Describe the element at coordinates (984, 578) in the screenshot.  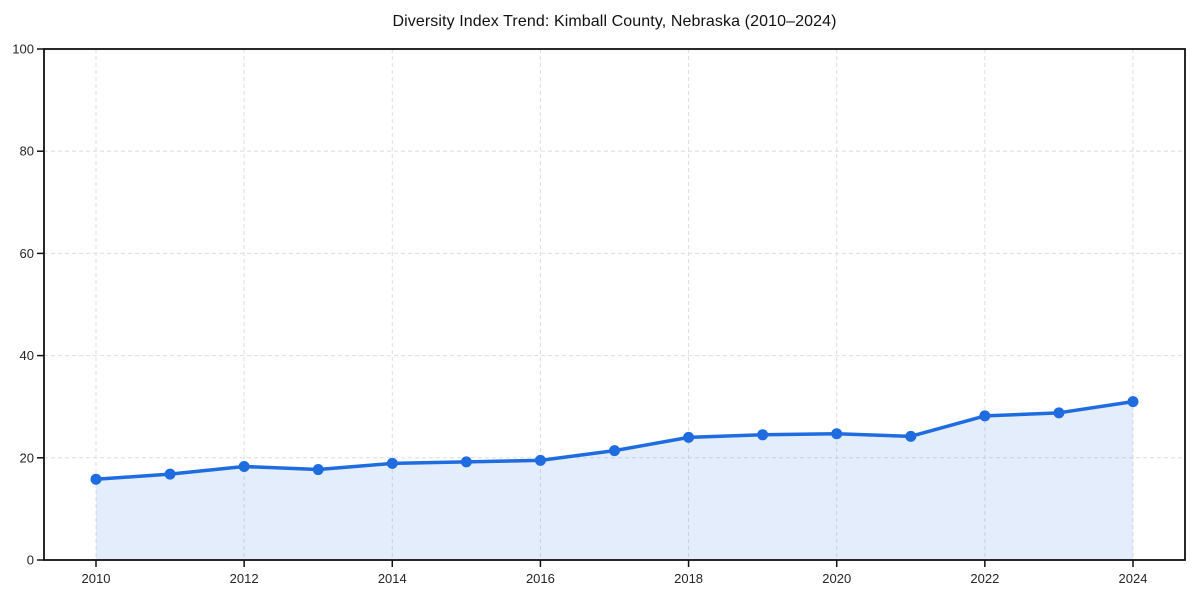
I see `x-tick-label-2022: 2022` at that location.